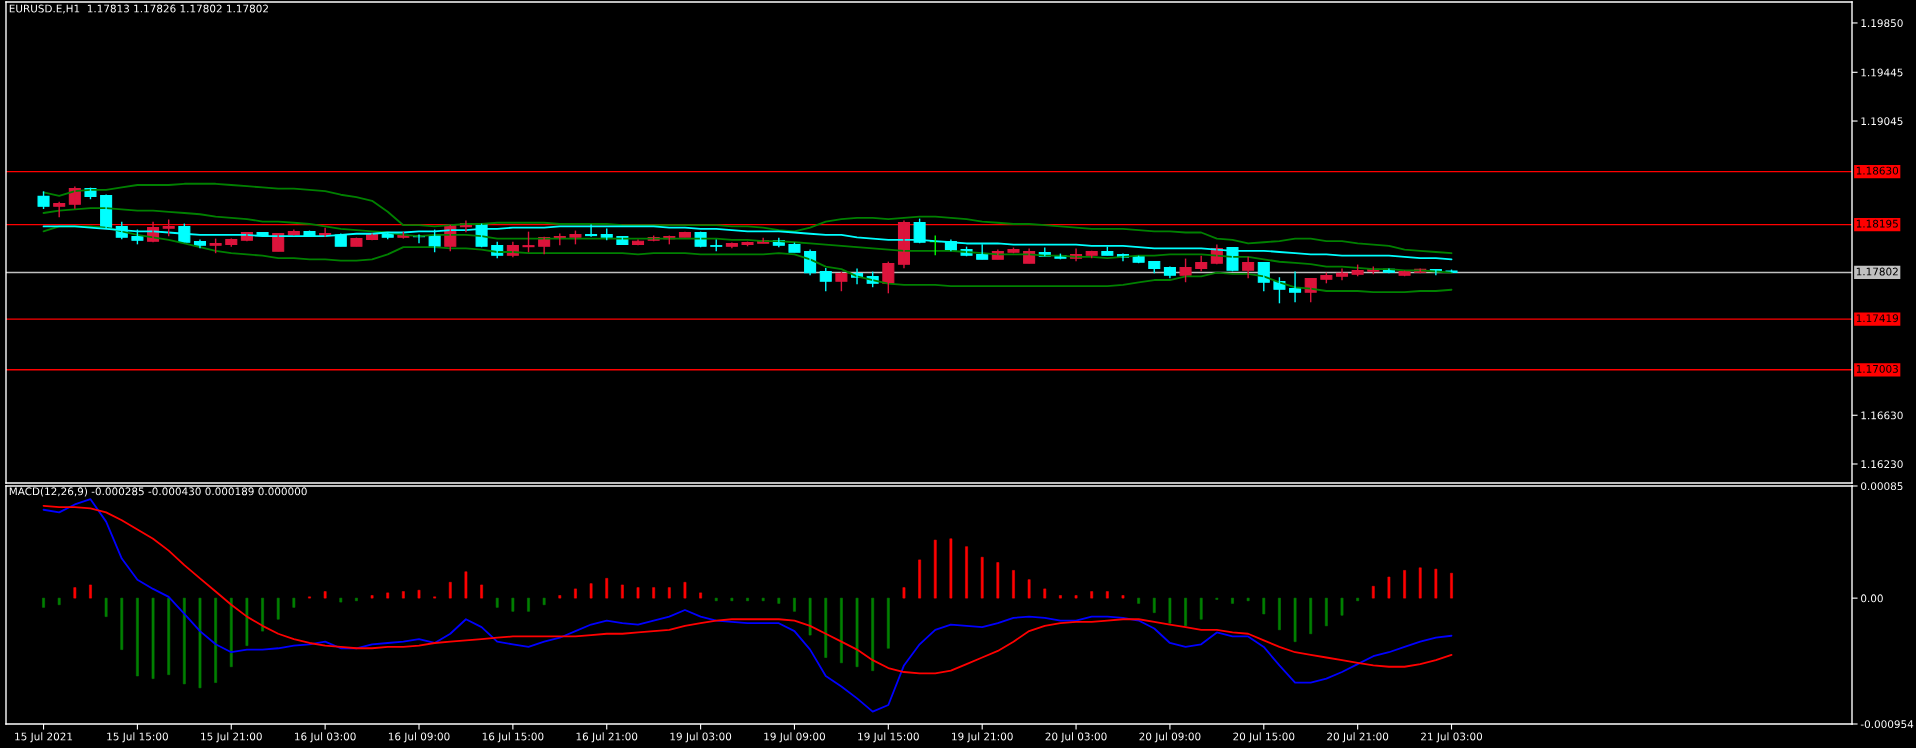 The image size is (1916, 748). What do you see at coordinates (701, 737) in the screenshot?
I see `x-tick-label: 19 Jul 03:00` at bounding box center [701, 737].